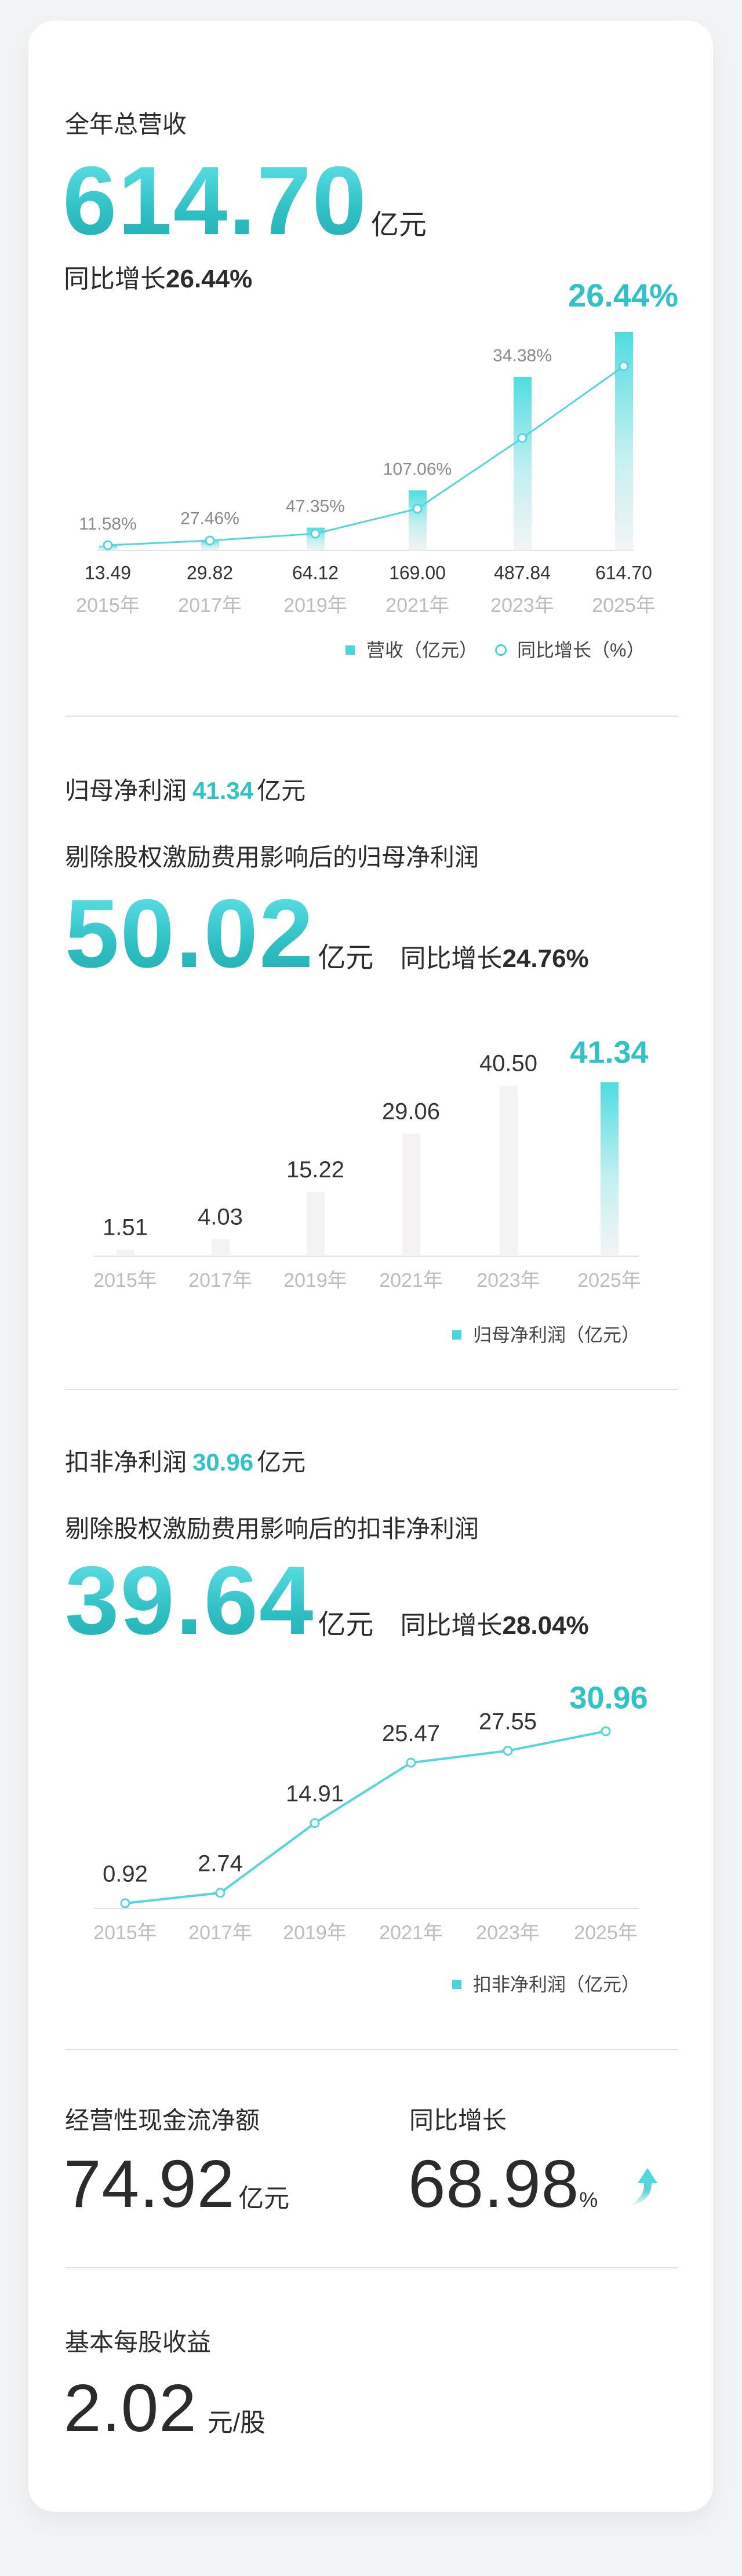  I want to click on legend-item: 扣非净利润（亿元）, so click(557, 1984).